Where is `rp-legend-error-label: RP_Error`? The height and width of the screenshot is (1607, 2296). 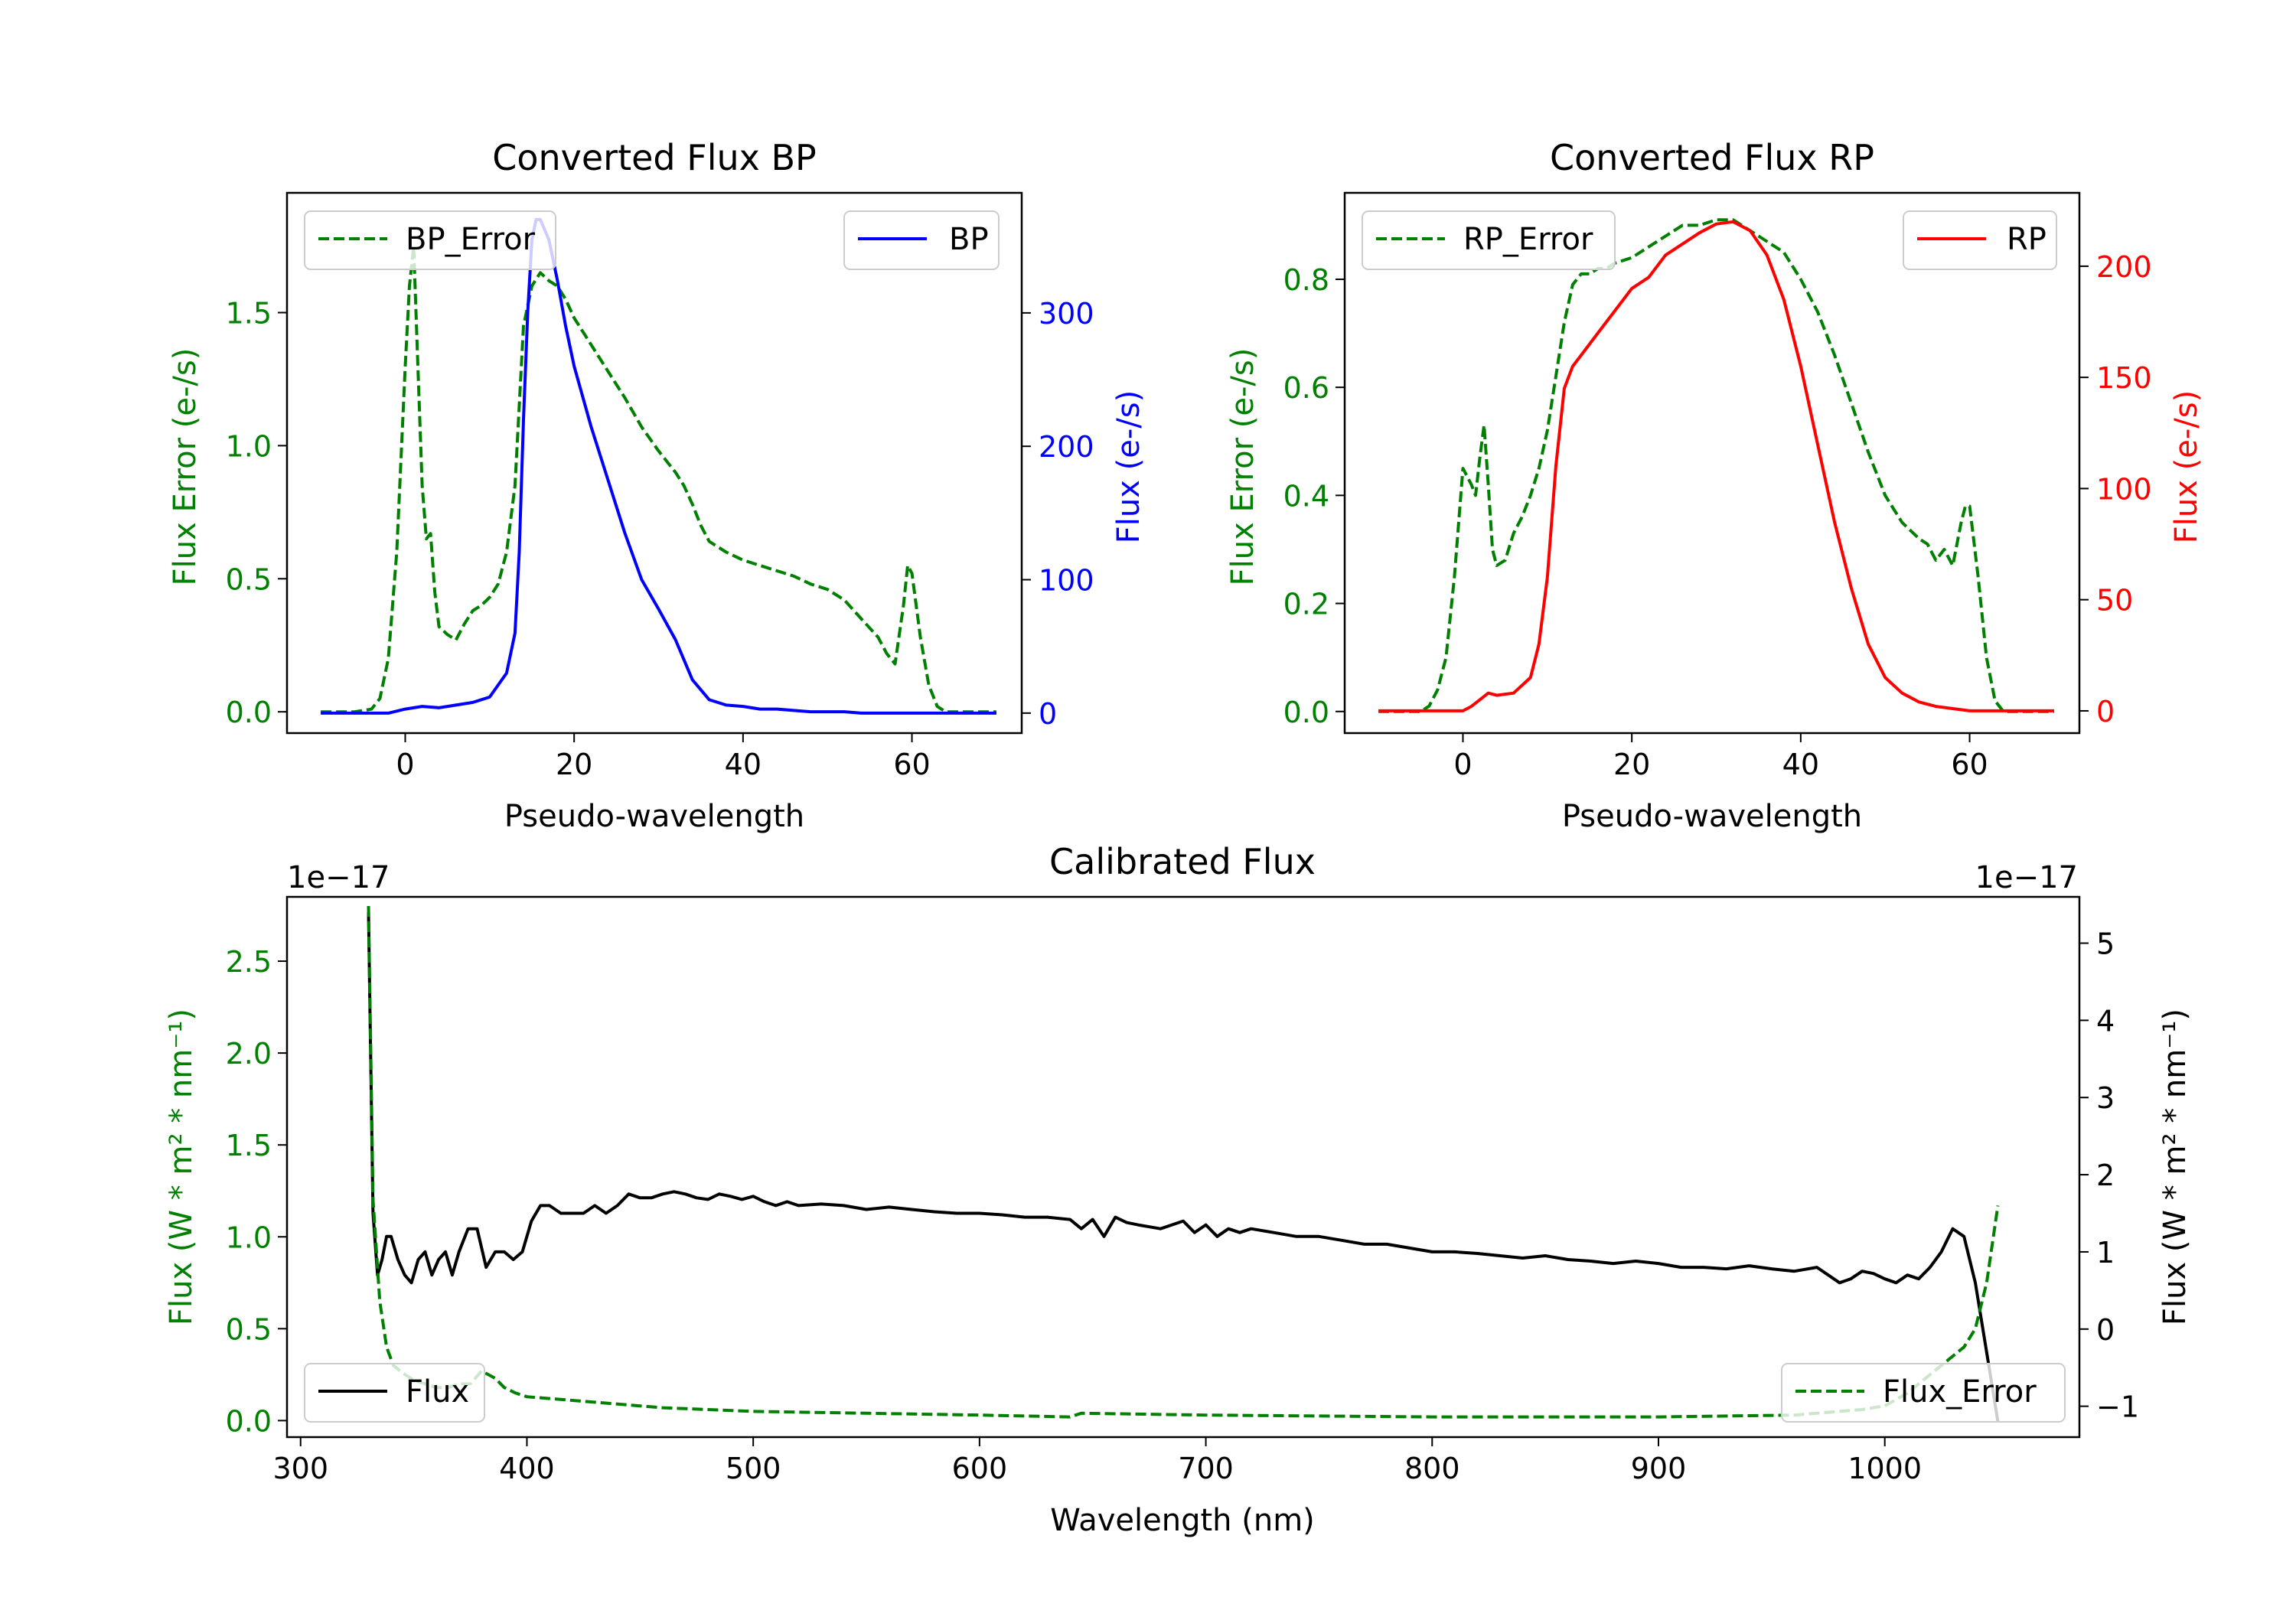 rp-legend-error-label: RP_Error is located at coordinates (1528, 239).